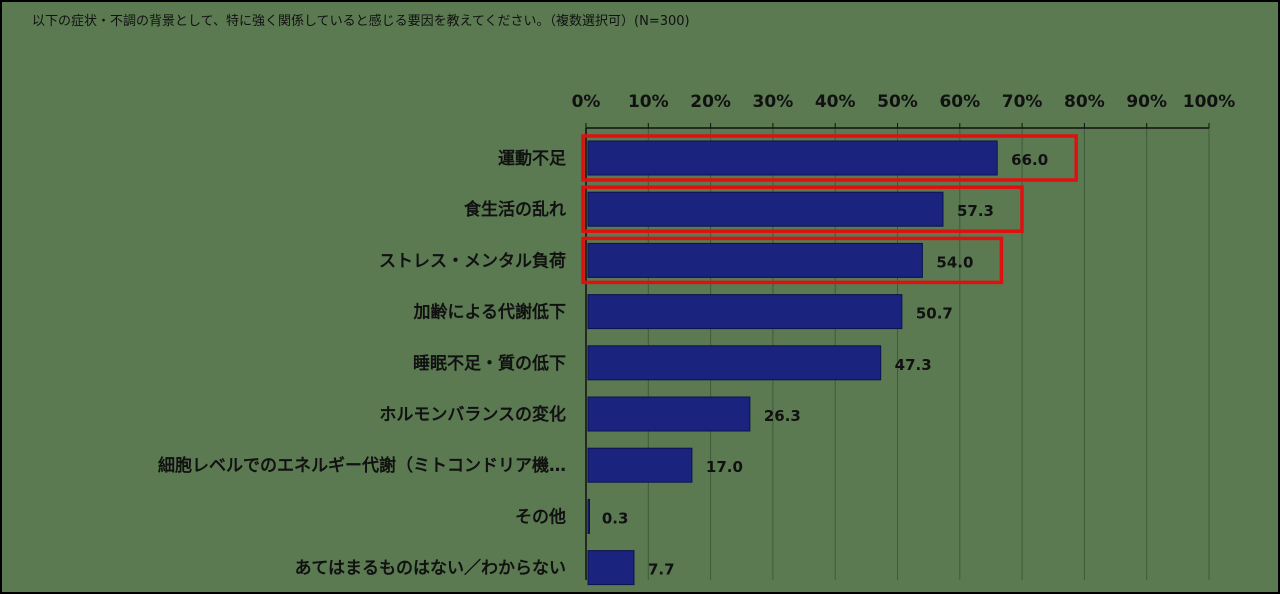  What do you see at coordinates (540, 516) in the screenshot?
I see `category-label: その他` at bounding box center [540, 516].